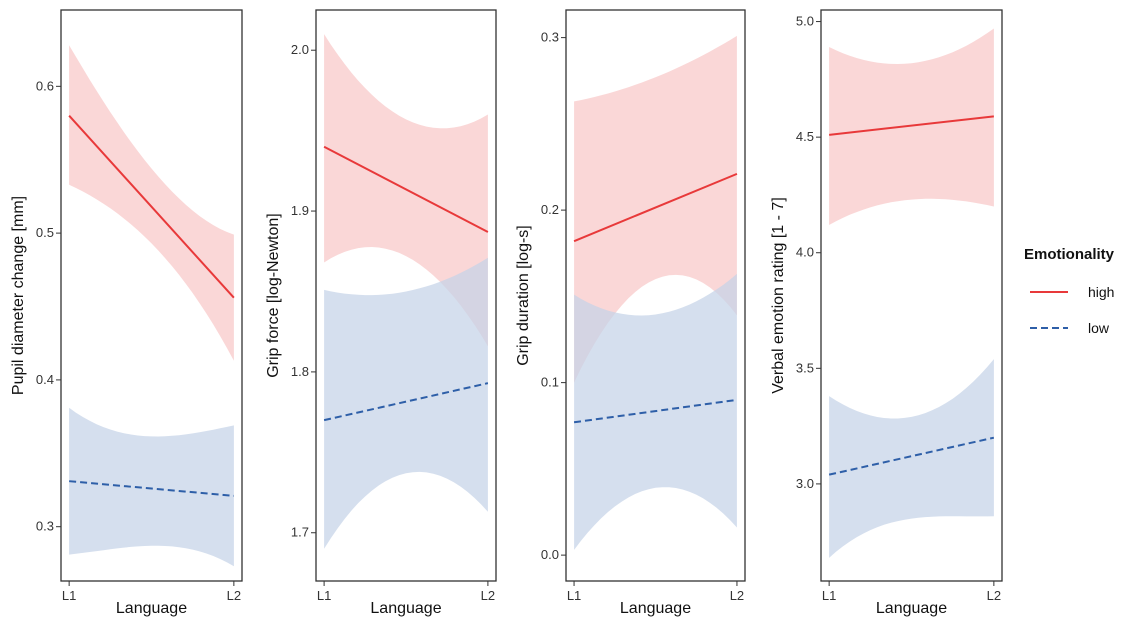 This screenshot has width=1134, height=625. What do you see at coordinates (550, 554) in the screenshot?
I see `y-tick-label: 0.0` at bounding box center [550, 554].